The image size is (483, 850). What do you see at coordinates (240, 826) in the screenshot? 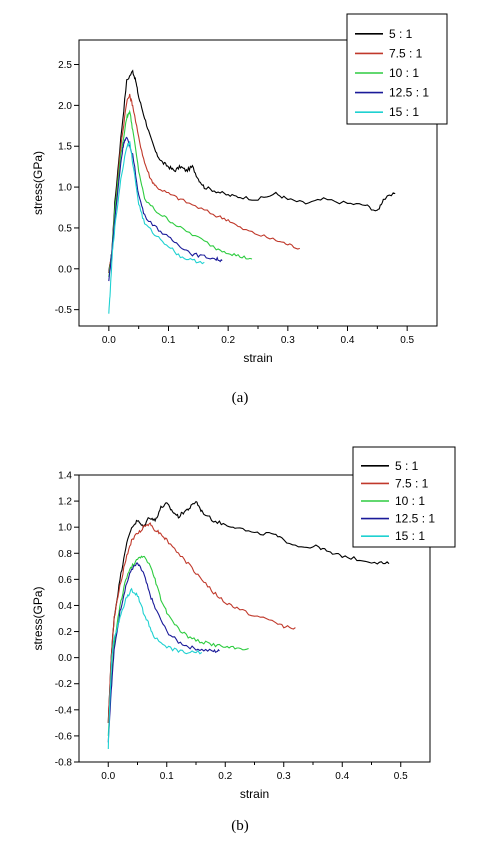
I see `panel-caption: (b)` at bounding box center [240, 826].